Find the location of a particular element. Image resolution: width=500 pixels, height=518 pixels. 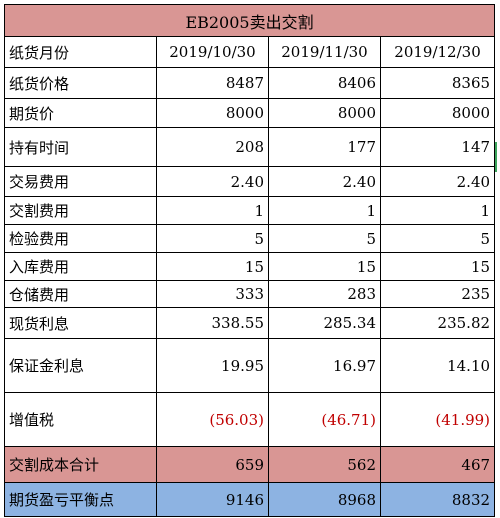

row-futures-breakeven: 期货盈亏平衡点 9146 8968 8832 is located at coordinates (250, 499).